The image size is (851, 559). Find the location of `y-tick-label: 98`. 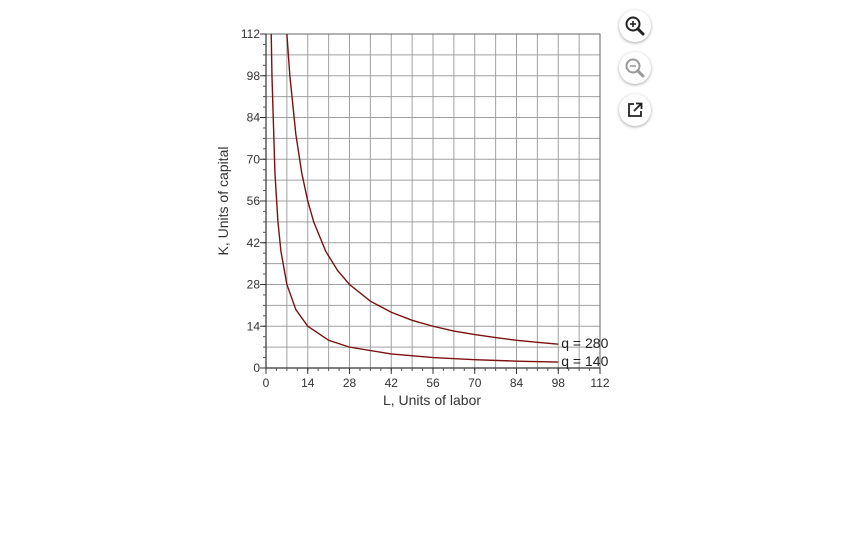

y-tick-label: 98 is located at coordinates (254, 76).